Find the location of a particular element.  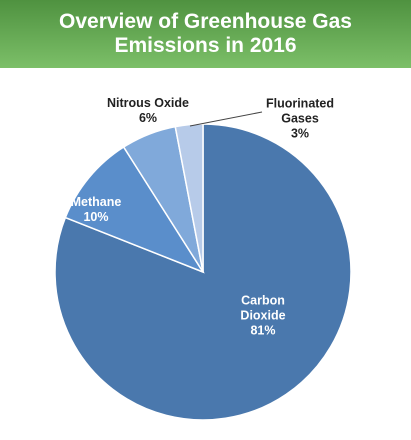

slice-label: Carbon Dioxide 81% is located at coordinates (263, 316).